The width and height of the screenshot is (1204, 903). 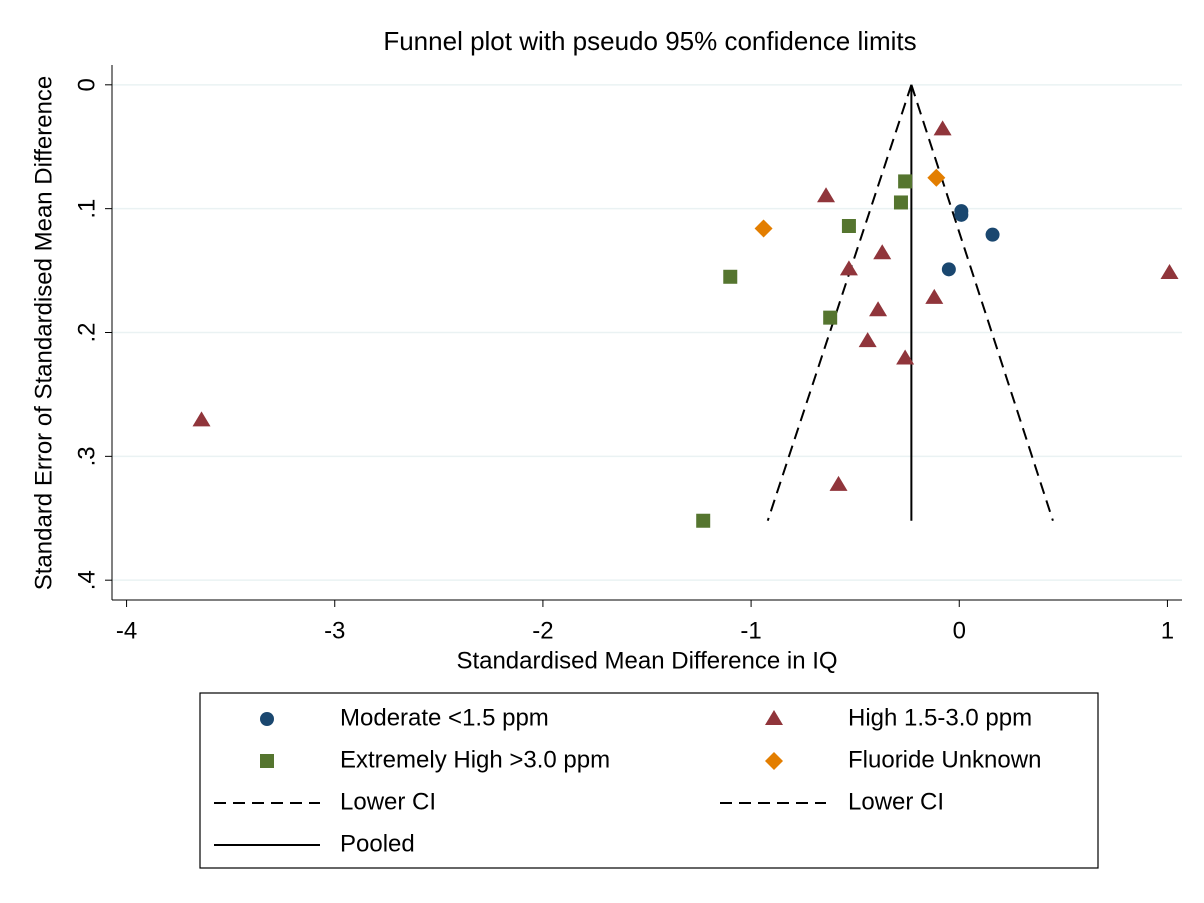 I want to click on legend-label: Pooled, so click(x=377, y=843).